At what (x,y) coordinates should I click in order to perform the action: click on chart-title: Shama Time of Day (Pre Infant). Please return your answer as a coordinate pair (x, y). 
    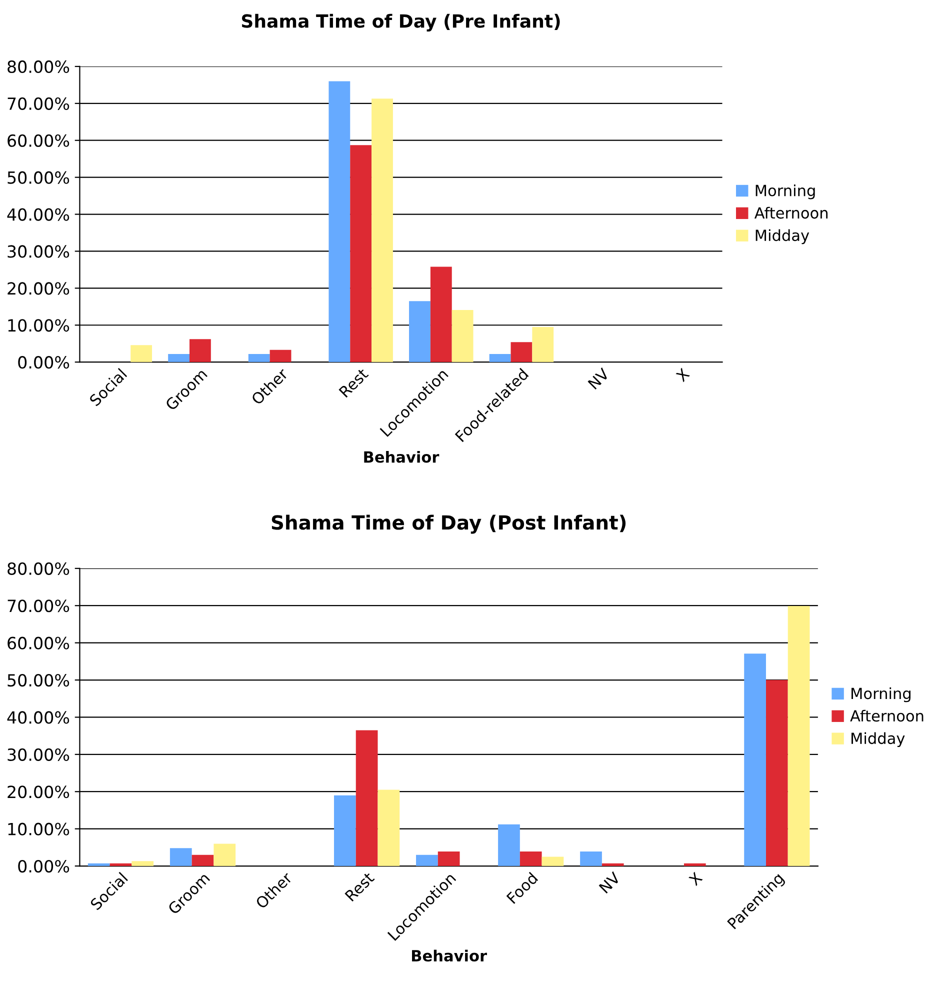
    Looking at the image, I should click on (401, 23).